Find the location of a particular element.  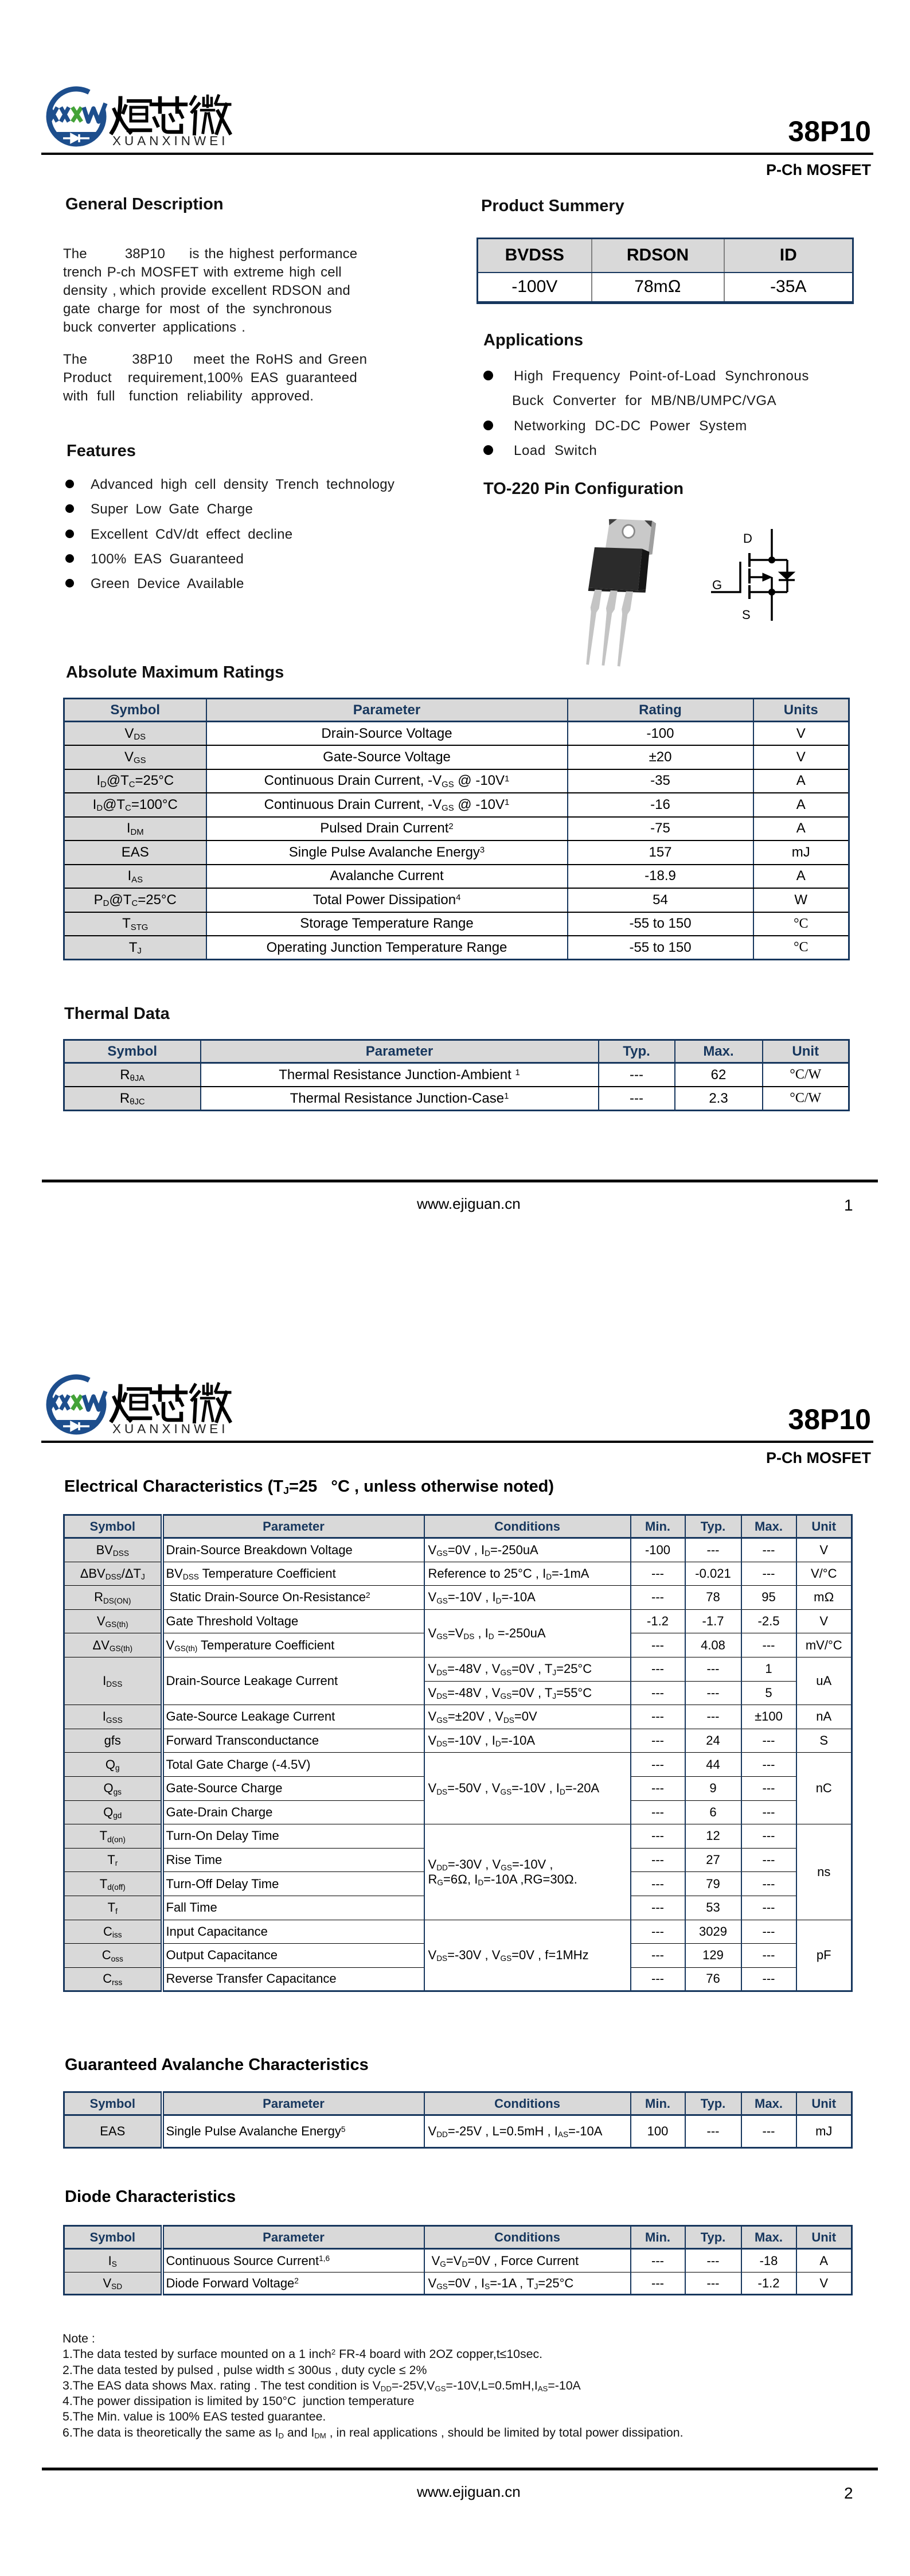

svg-text: D is located at coordinates (747, 538).